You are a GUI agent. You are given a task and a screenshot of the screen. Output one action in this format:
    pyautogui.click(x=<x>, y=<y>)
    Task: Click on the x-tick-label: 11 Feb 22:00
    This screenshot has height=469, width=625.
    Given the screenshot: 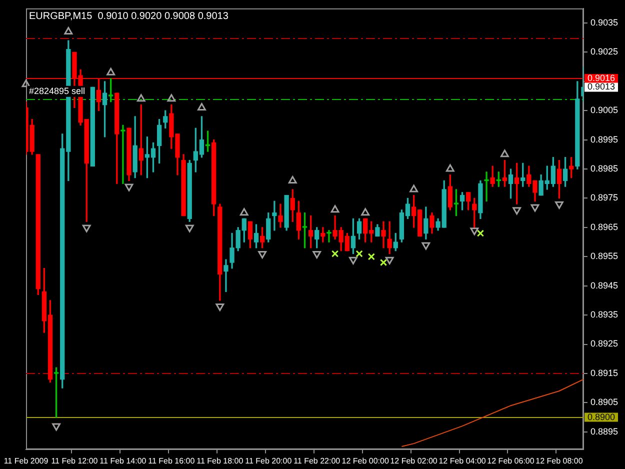 What is the action you would take?
    pyautogui.click(x=317, y=461)
    